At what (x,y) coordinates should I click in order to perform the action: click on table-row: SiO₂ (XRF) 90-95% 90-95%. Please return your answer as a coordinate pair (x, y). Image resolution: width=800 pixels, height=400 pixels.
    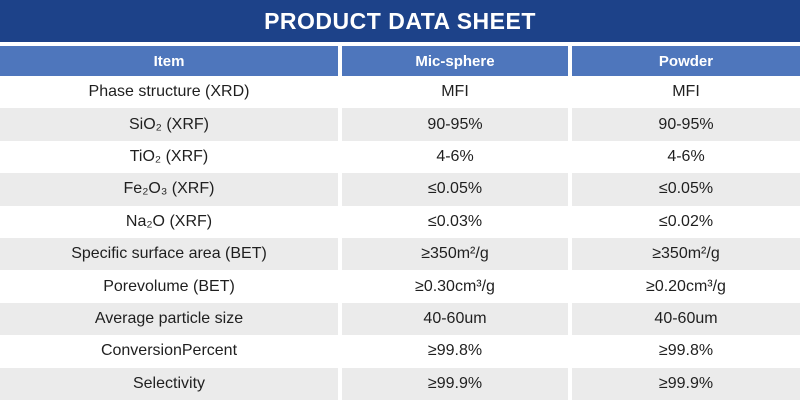
    Looking at the image, I should click on (400, 124).